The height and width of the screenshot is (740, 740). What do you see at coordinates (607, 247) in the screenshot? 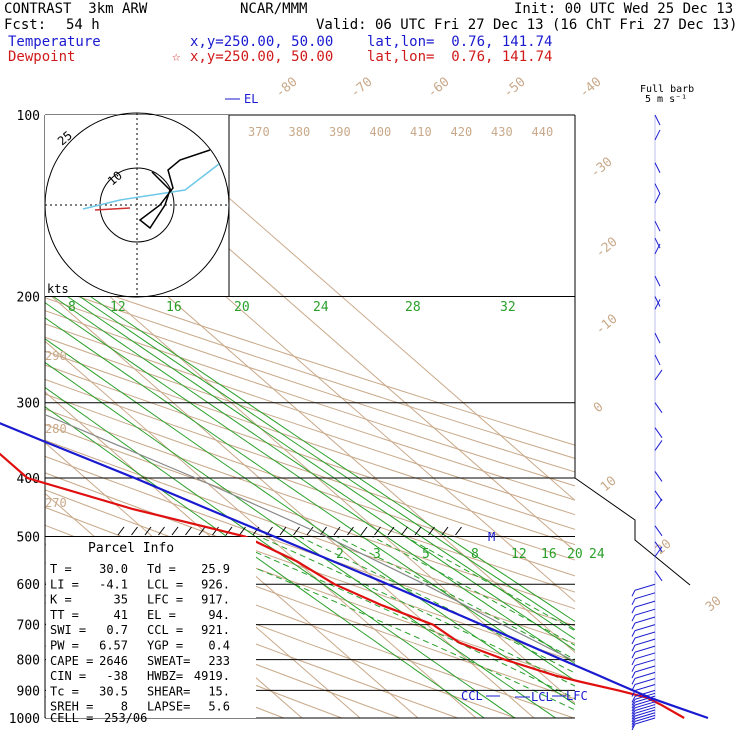
I see `isotherm-label: -20` at bounding box center [607, 247].